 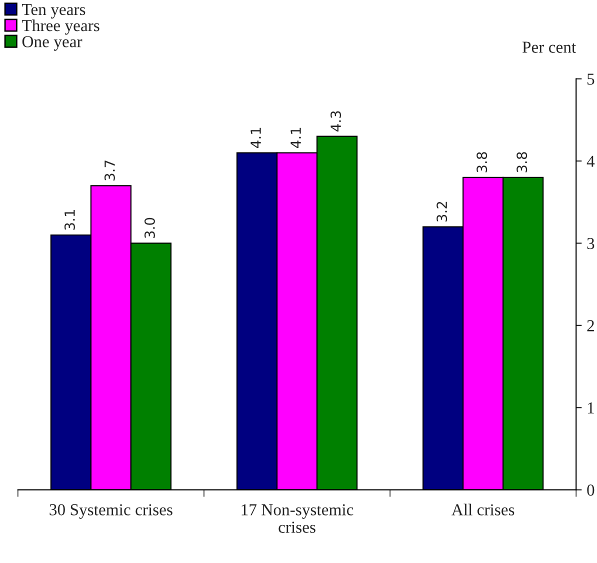 What do you see at coordinates (591, 408) in the screenshot?
I see `y-tick-label: 1` at bounding box center [591, 408].